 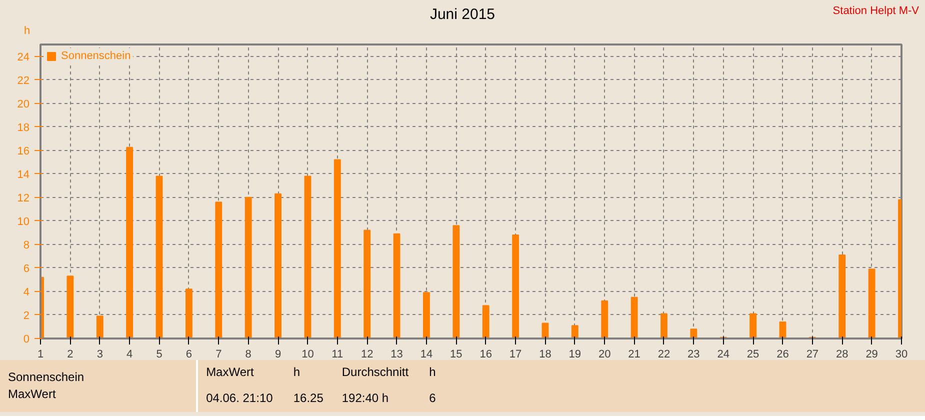 I want to click on y-tick-label: 14, so click(x=23, y=174).